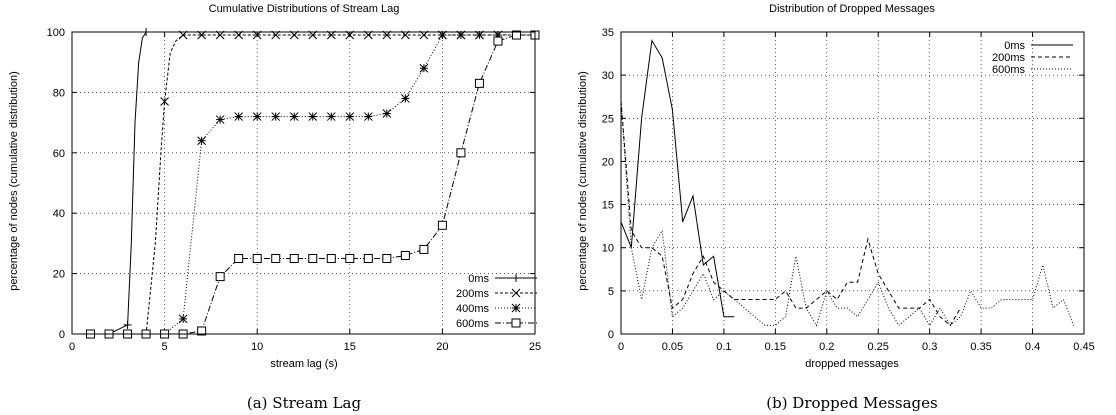 Image resolution: width=1116 pixels, height=415 pixels. I want to click on chart-a-xtick-label: 0, so click(72, 347).